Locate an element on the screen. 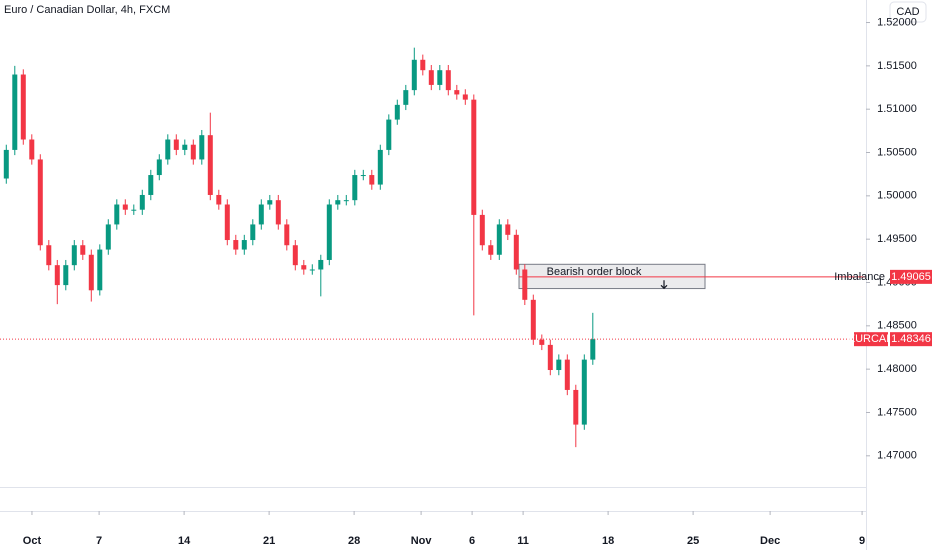 This screenshot has height=550, width=932. x-tick-label: 21 is located at coordinates (269, 541).